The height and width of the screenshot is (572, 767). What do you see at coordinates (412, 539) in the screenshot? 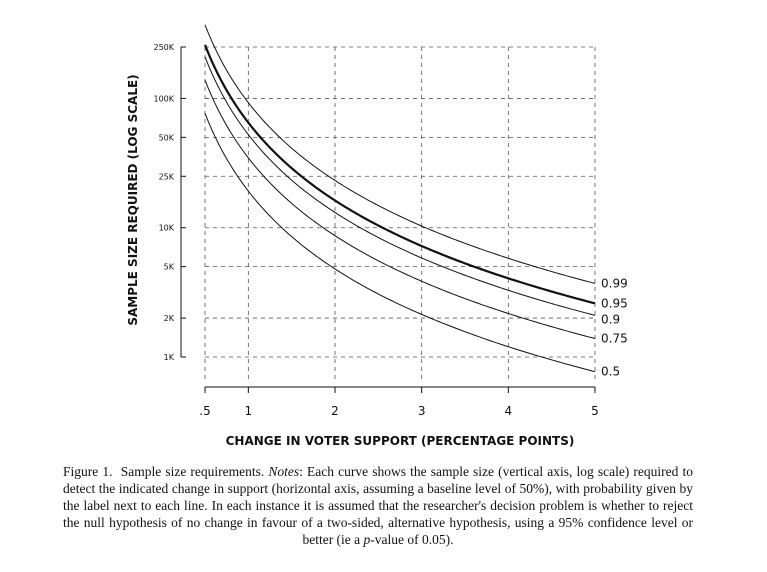
I see `caption-text-after-p: -value of 0.05).` at bounding box center [412, 539].